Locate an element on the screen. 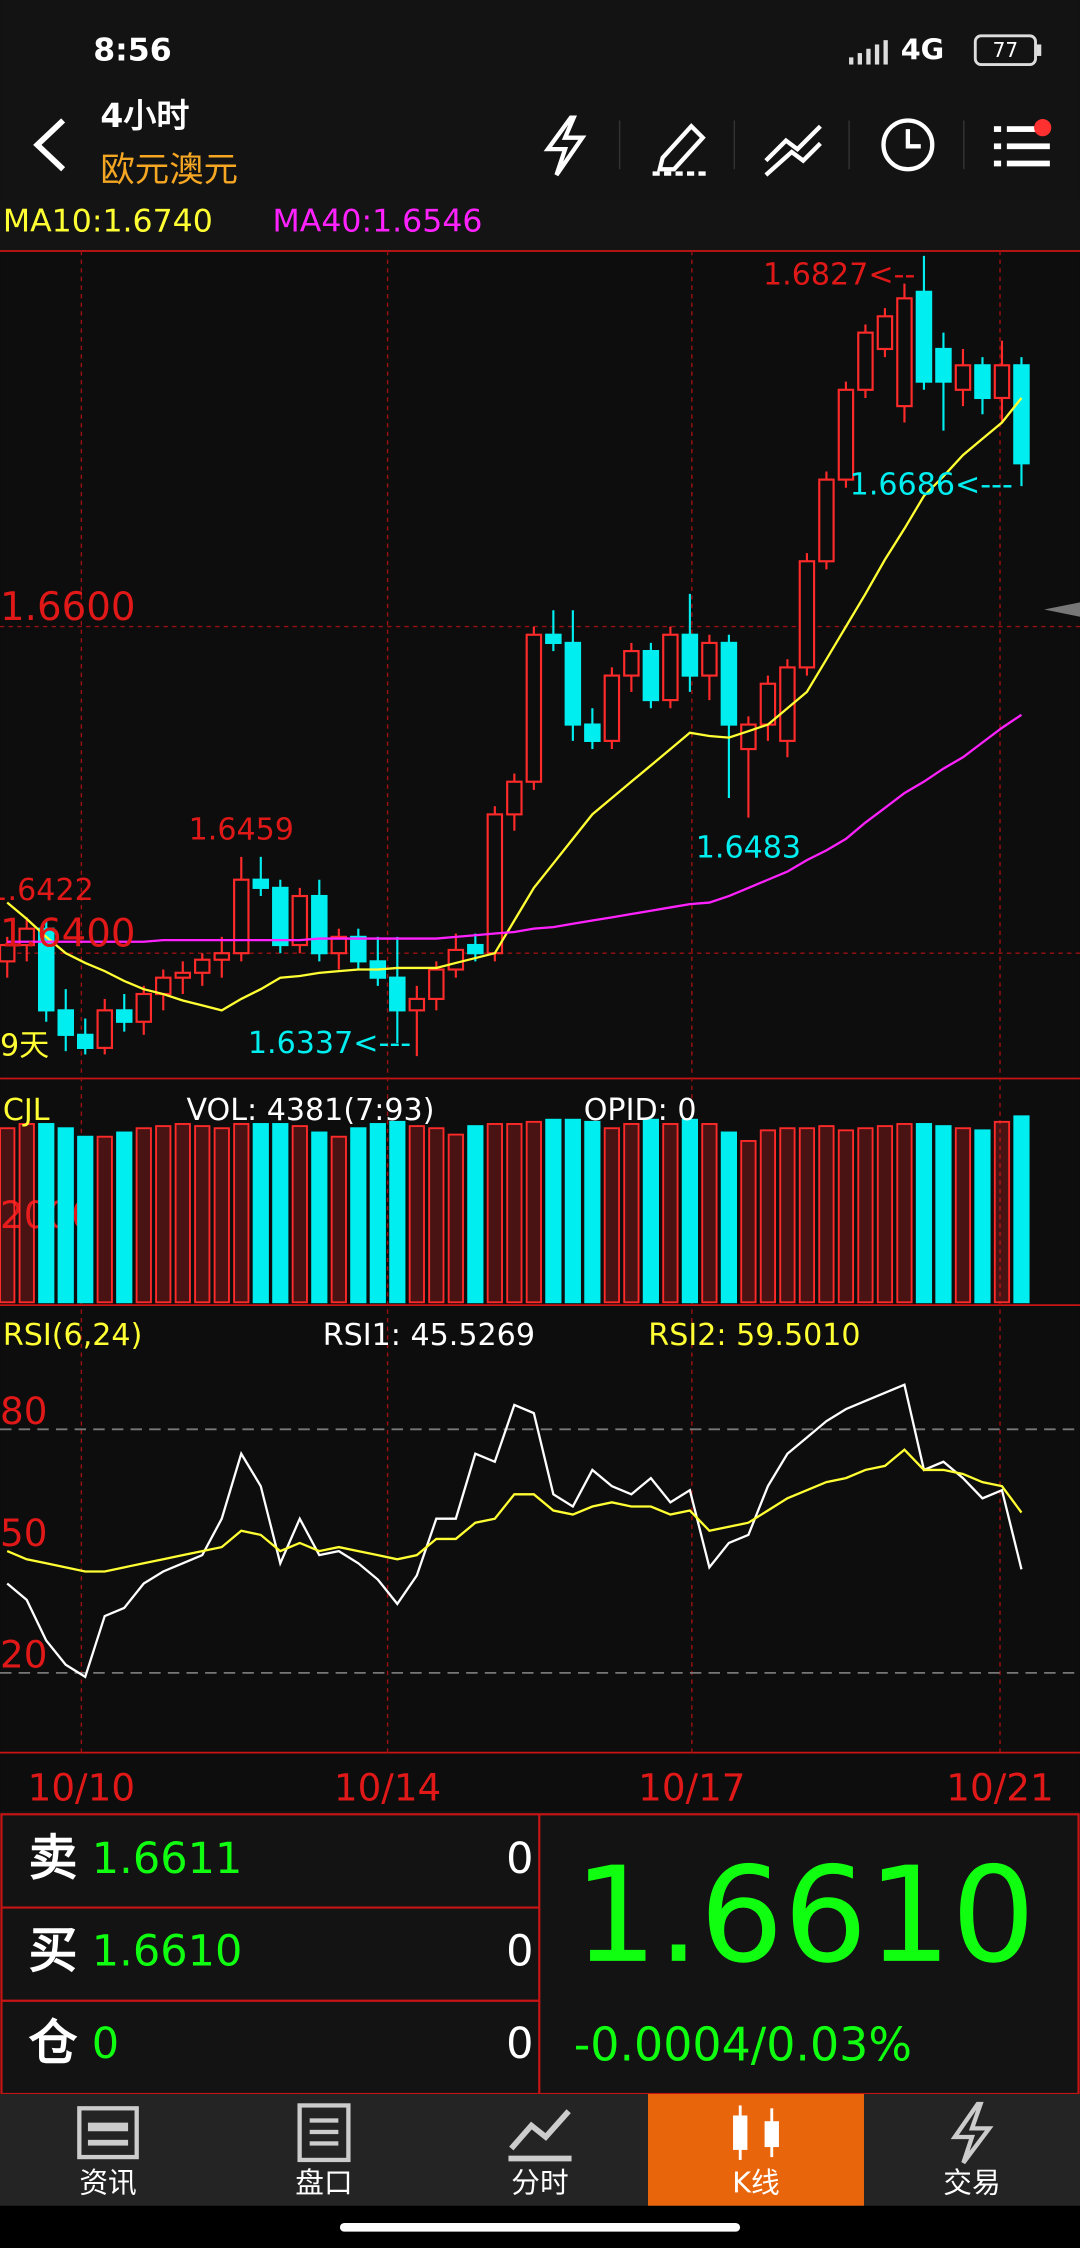  legend-entry: RSI1: 45.5269 is located at coordinates (429, 1335).